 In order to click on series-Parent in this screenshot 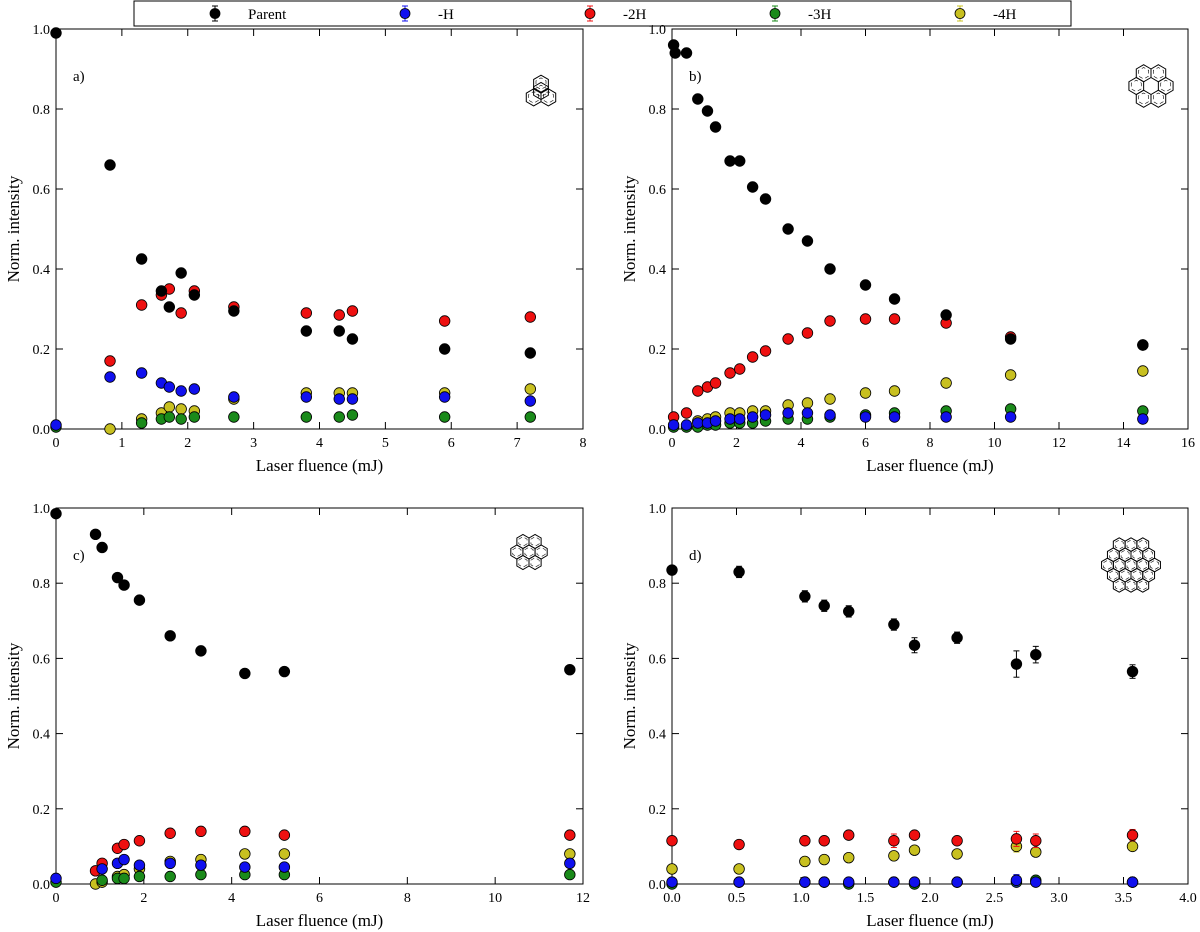, I will do `click(902, 621)`.